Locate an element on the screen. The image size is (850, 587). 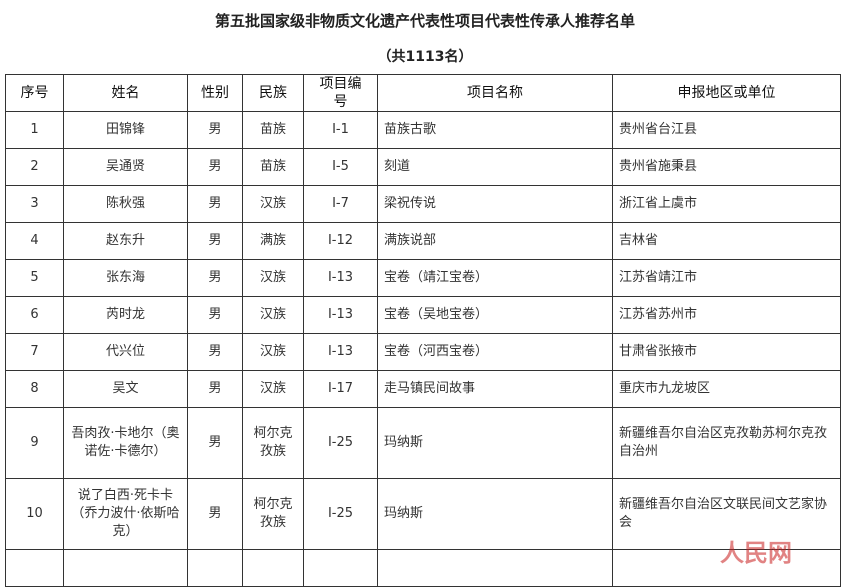
table-header-row: 序号 姓名 性别 民族 项目编号 项目名称 申报地区或单位 is located at coordinates (423, 93).